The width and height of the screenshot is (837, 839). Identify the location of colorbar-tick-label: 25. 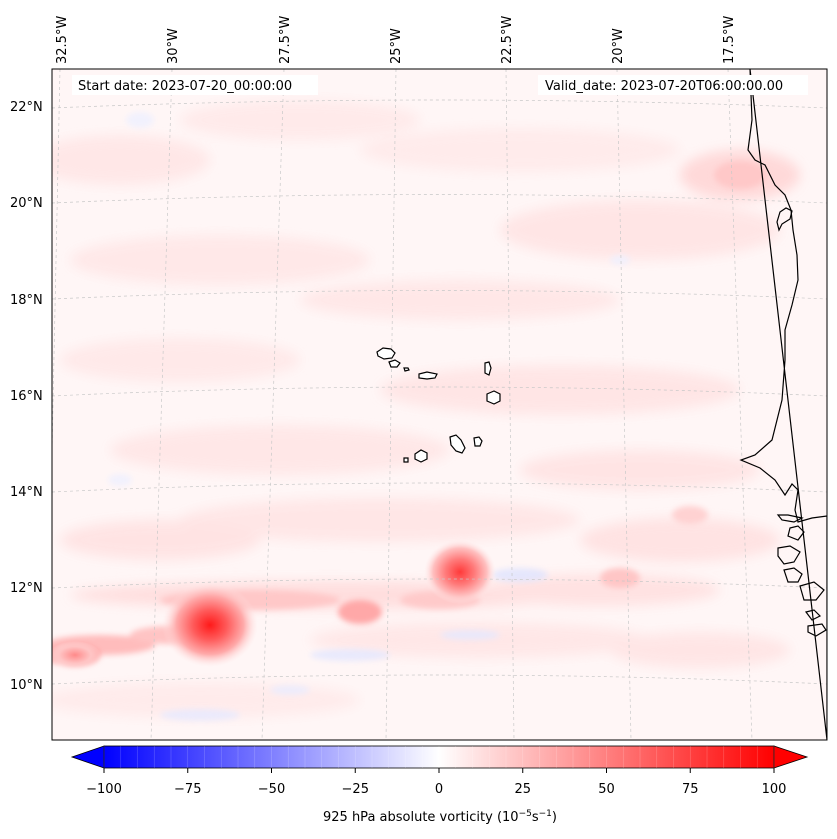
(522, 789).